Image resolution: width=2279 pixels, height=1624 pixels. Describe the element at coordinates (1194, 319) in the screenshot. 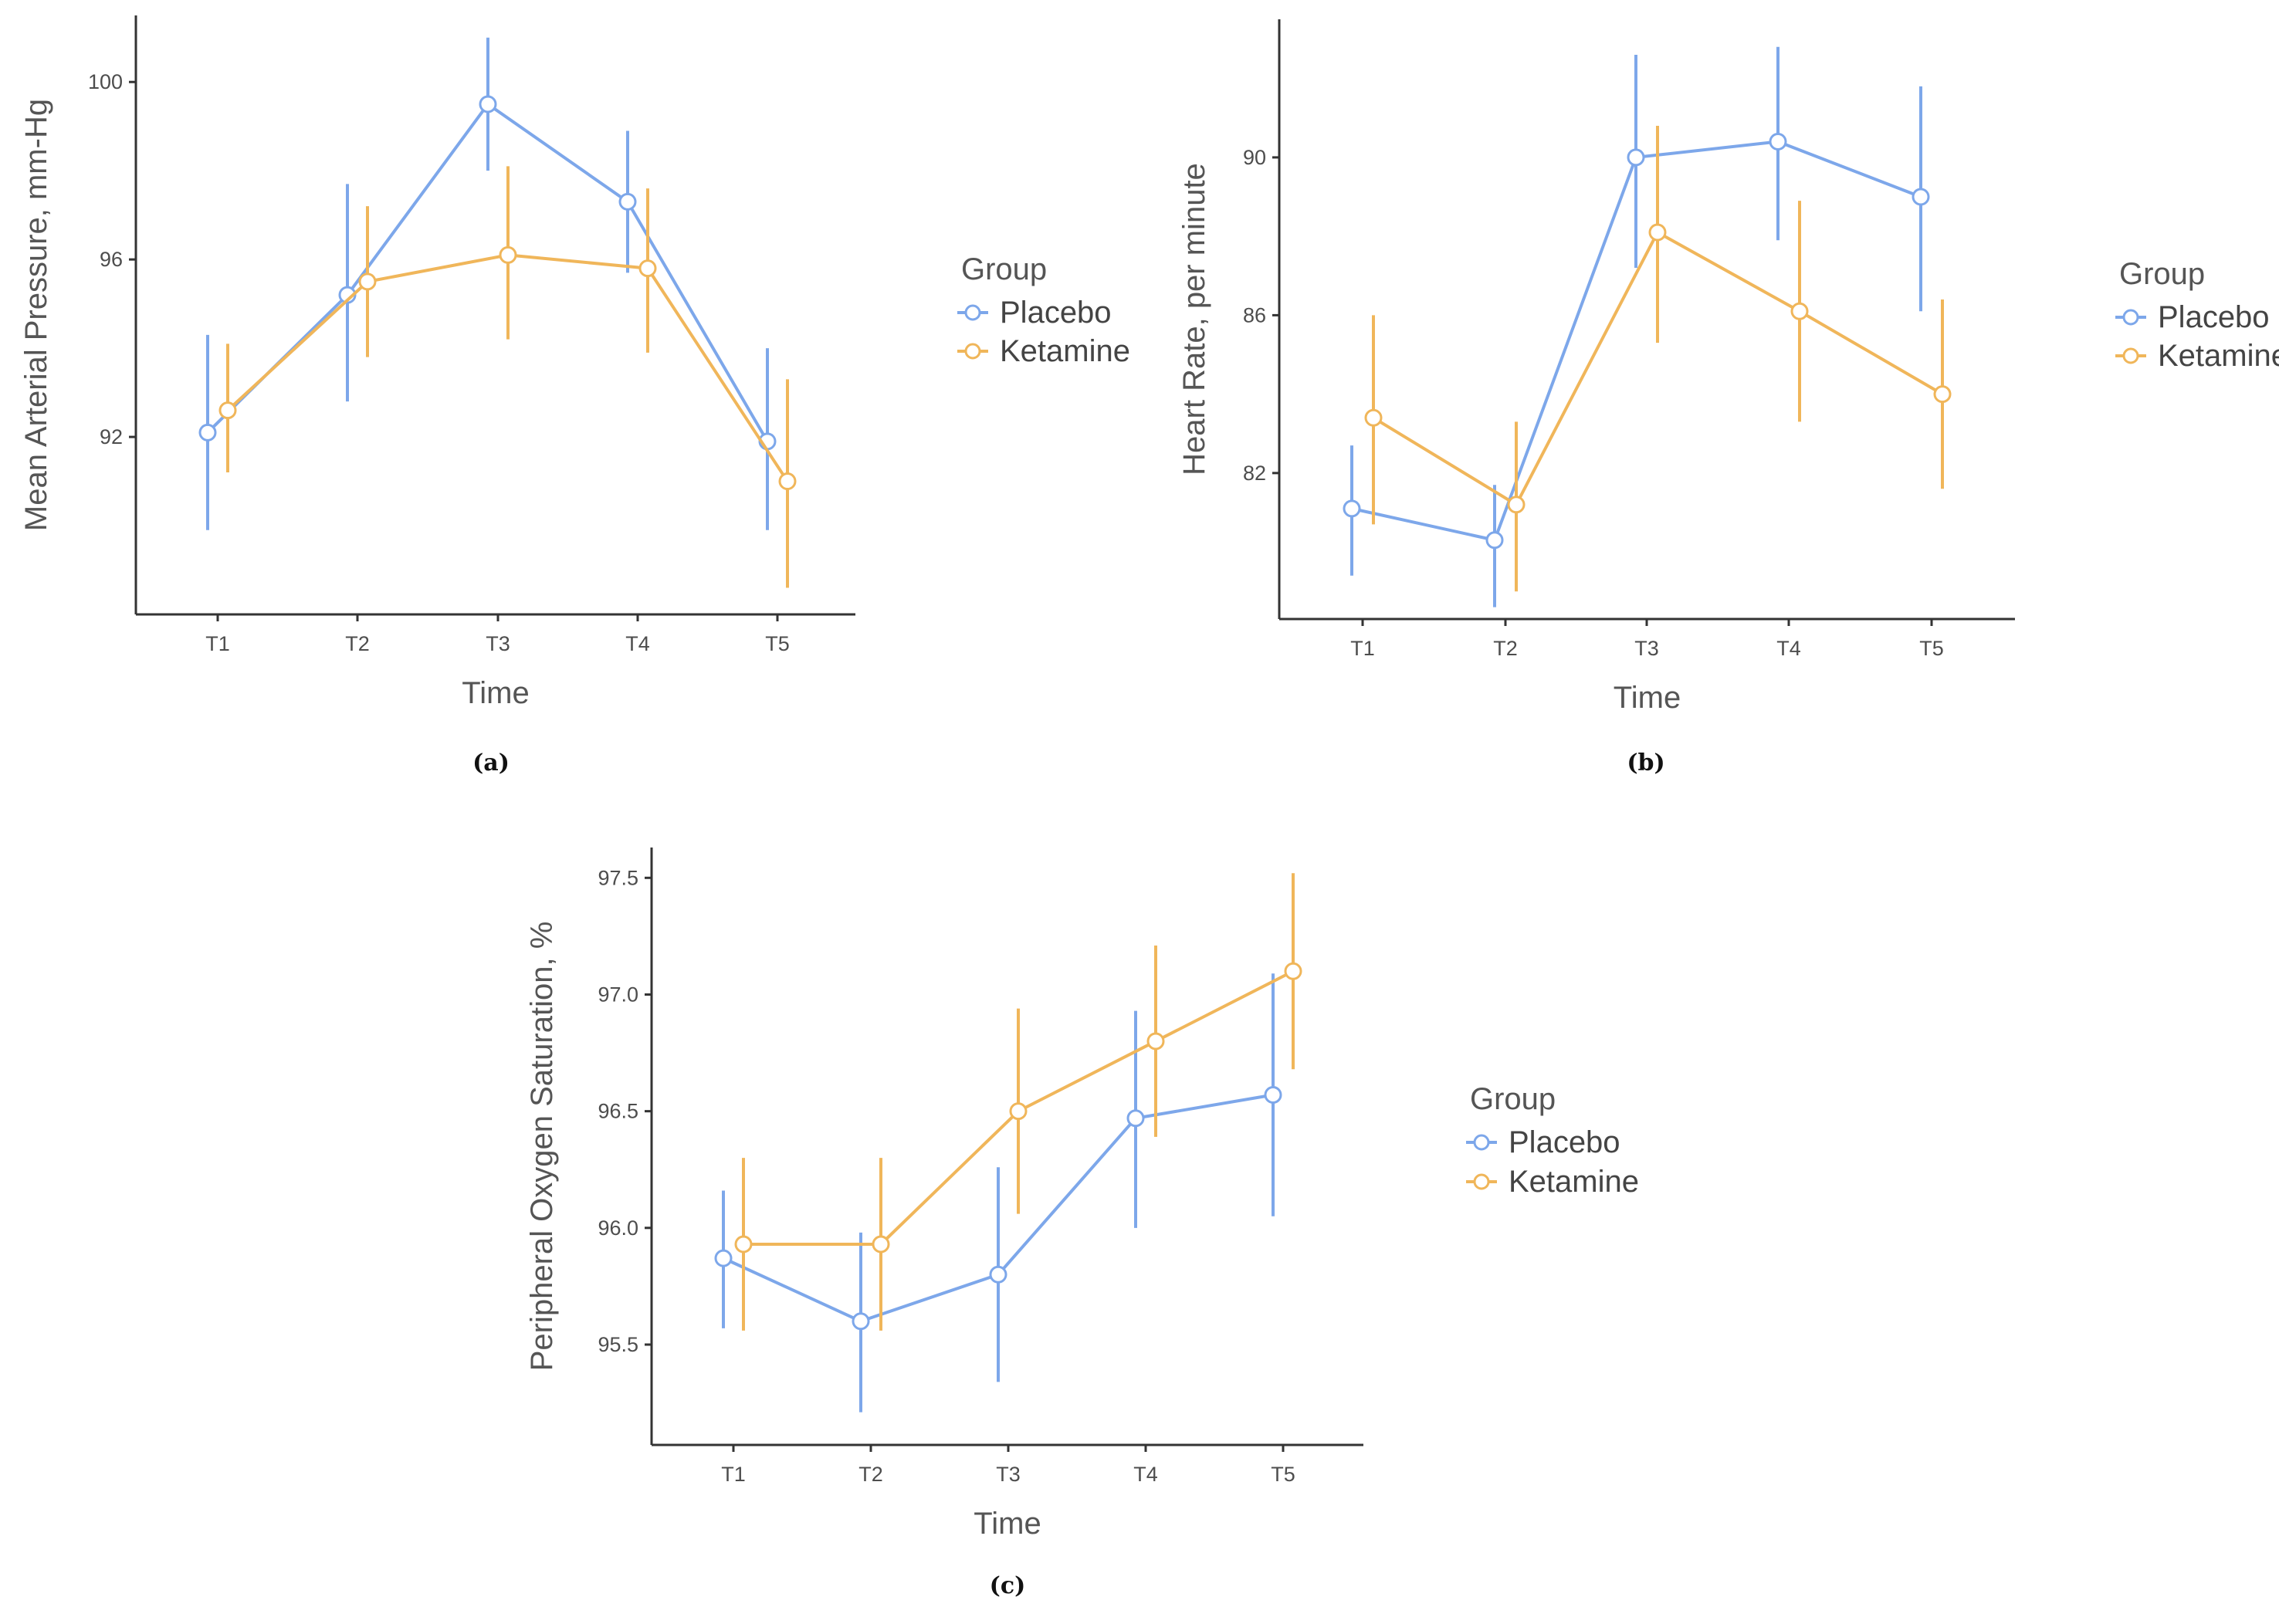

I see `y-axis-title: Heart Rate, per minute` at that location.